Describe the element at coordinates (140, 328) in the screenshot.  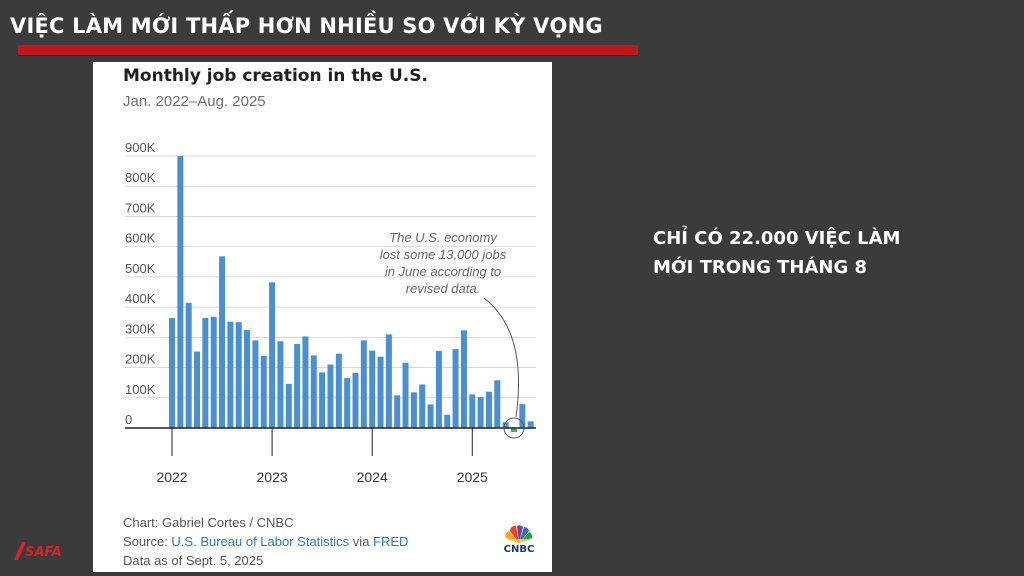
I see `y-tick-label: 300K` at that location.